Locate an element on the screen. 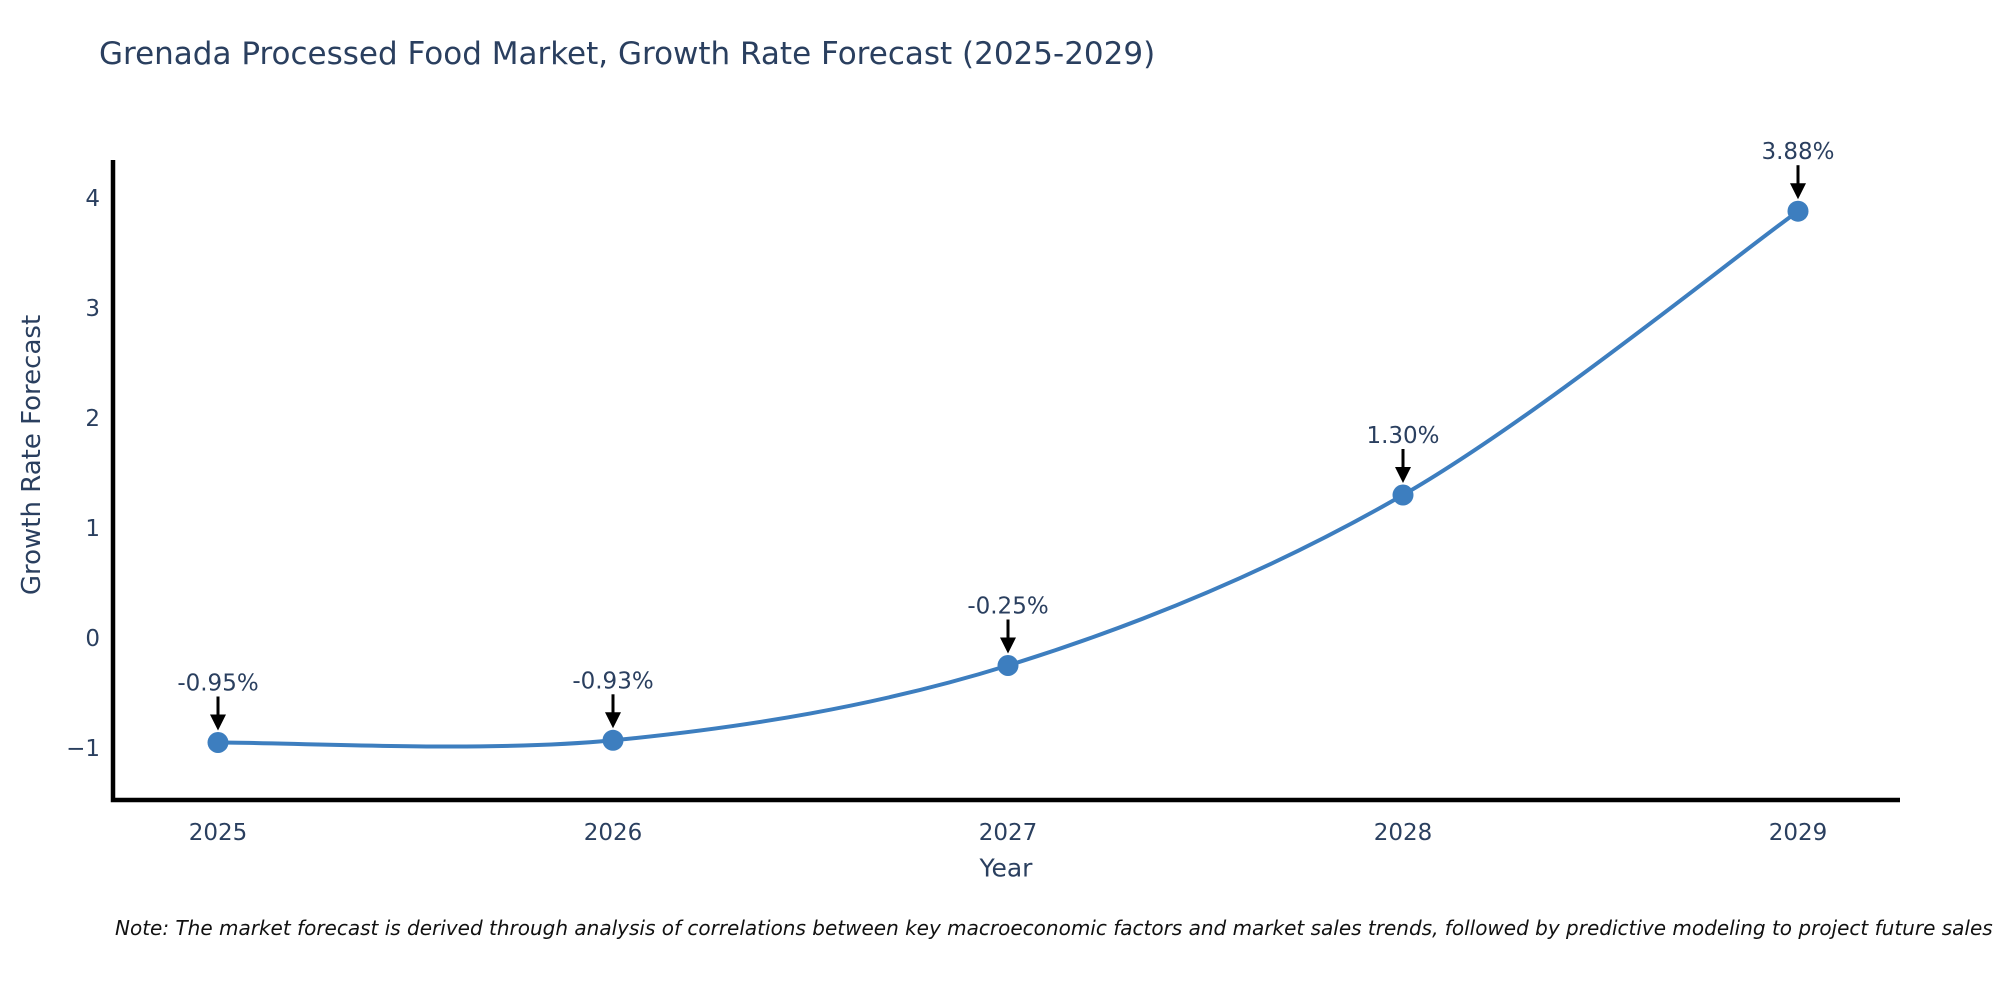 Image resolution: width=2000 pixels, height=1000 pixels. annotation-label-2029: 3.88% is located at coordinates (1797, 152).